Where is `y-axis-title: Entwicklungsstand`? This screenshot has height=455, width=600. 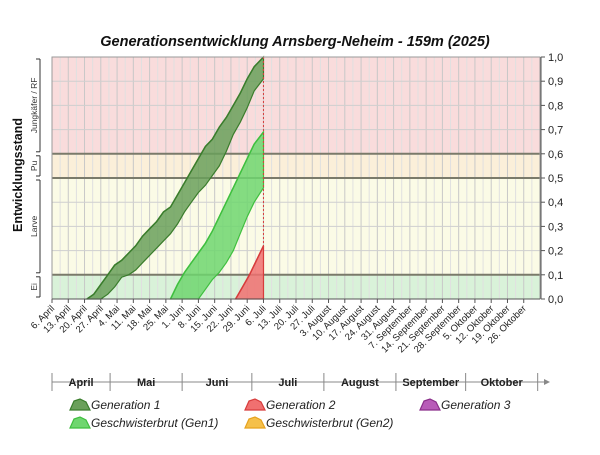
y-axis-title: Entwicklungsstand is located at coordinates (18, 175).